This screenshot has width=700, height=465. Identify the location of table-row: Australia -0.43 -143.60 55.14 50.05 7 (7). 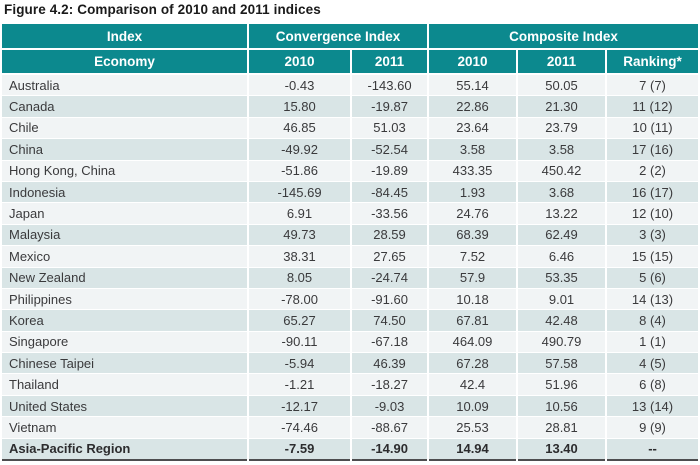
(350, 85).